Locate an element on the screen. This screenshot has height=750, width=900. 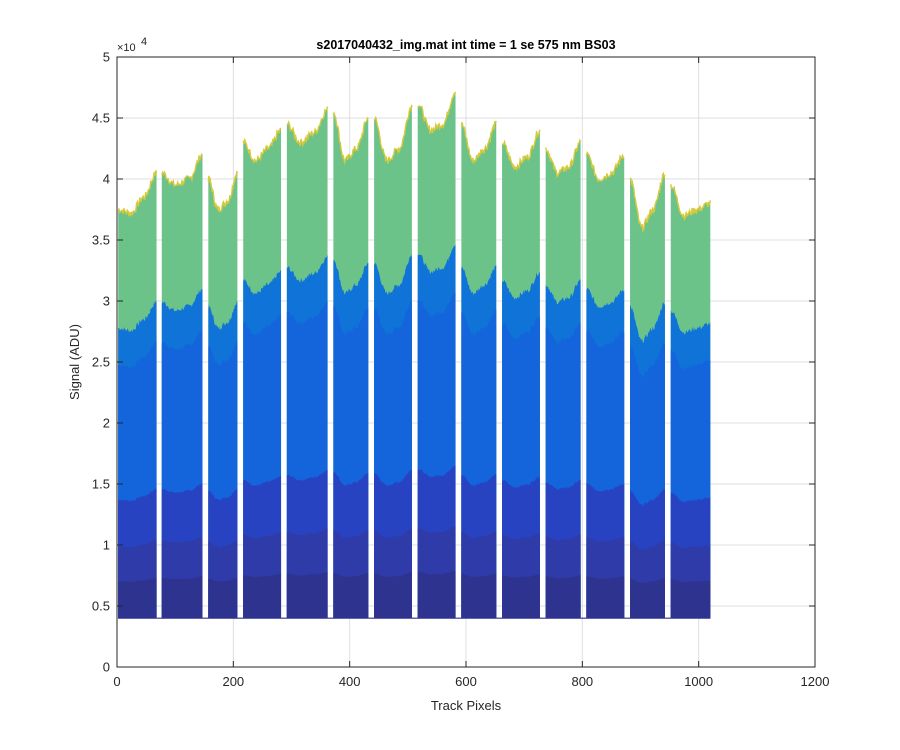
y-tick-label: 3.5 is located at coordinates (101, 240).